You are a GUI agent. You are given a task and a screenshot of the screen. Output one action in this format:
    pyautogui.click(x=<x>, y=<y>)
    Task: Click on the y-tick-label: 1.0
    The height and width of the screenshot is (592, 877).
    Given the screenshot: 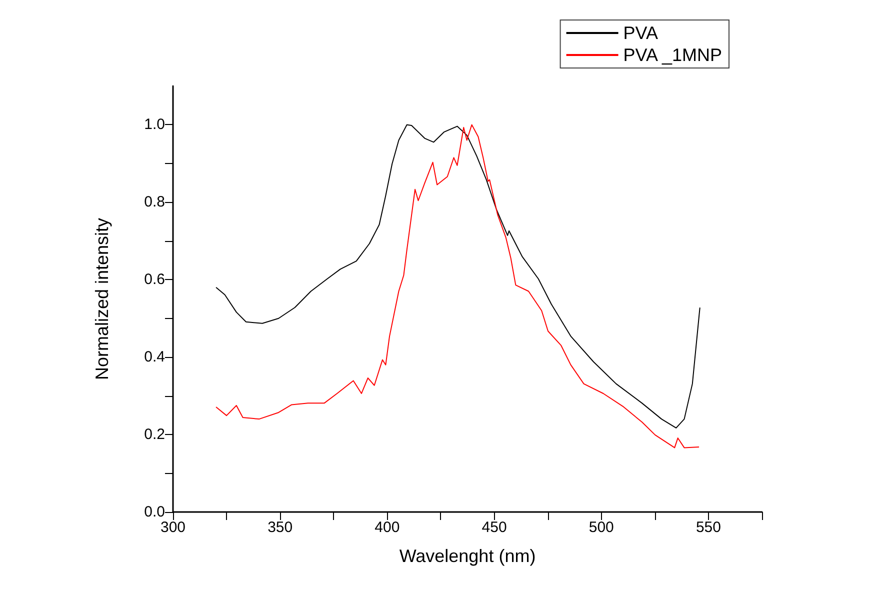 What is the action you would take?
    pyautogui.click(x=154, y=125)
    